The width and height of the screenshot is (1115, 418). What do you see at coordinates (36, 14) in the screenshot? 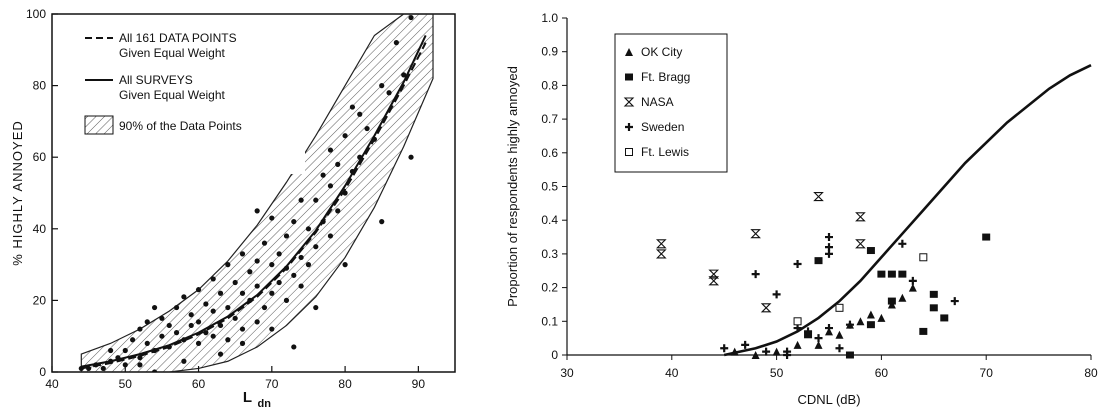
I see `y-tick-label: 100` at bounding box center [36, 14].